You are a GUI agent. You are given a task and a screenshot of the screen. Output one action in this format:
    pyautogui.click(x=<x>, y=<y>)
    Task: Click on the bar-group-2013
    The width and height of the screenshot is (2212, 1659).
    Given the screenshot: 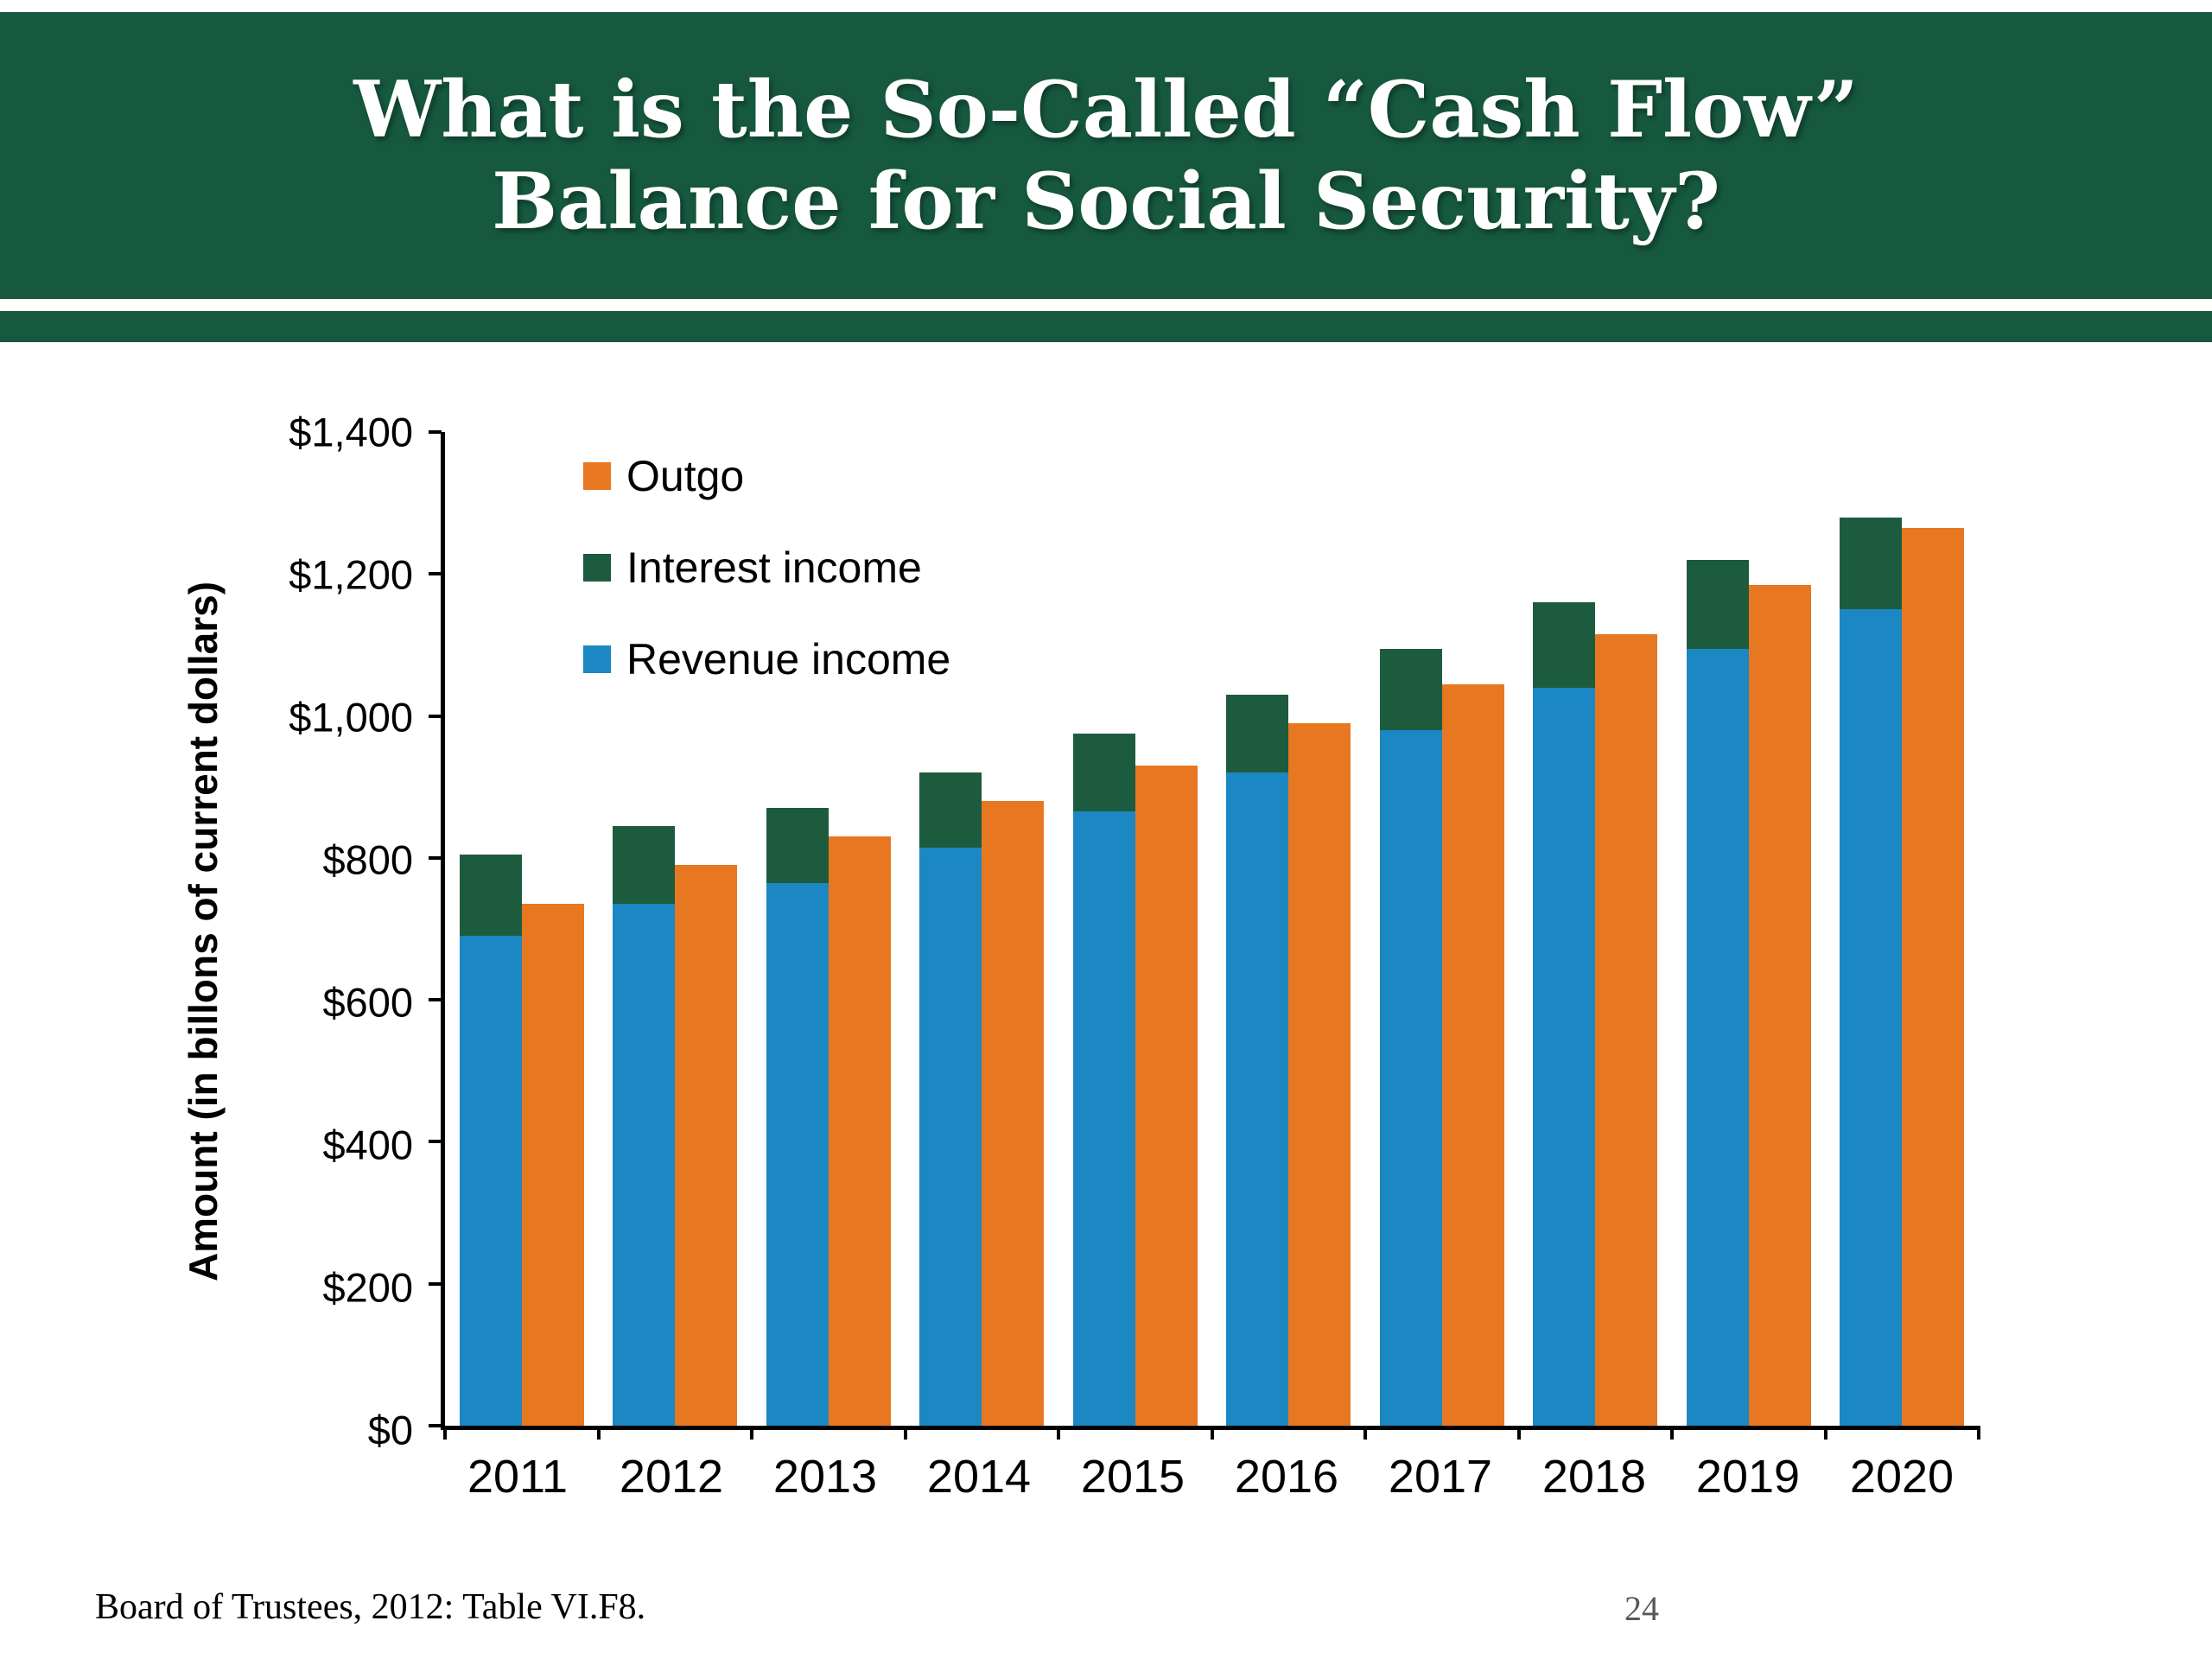 What is the action you would take?
    pyautogui.click(x=829, y=929)
    